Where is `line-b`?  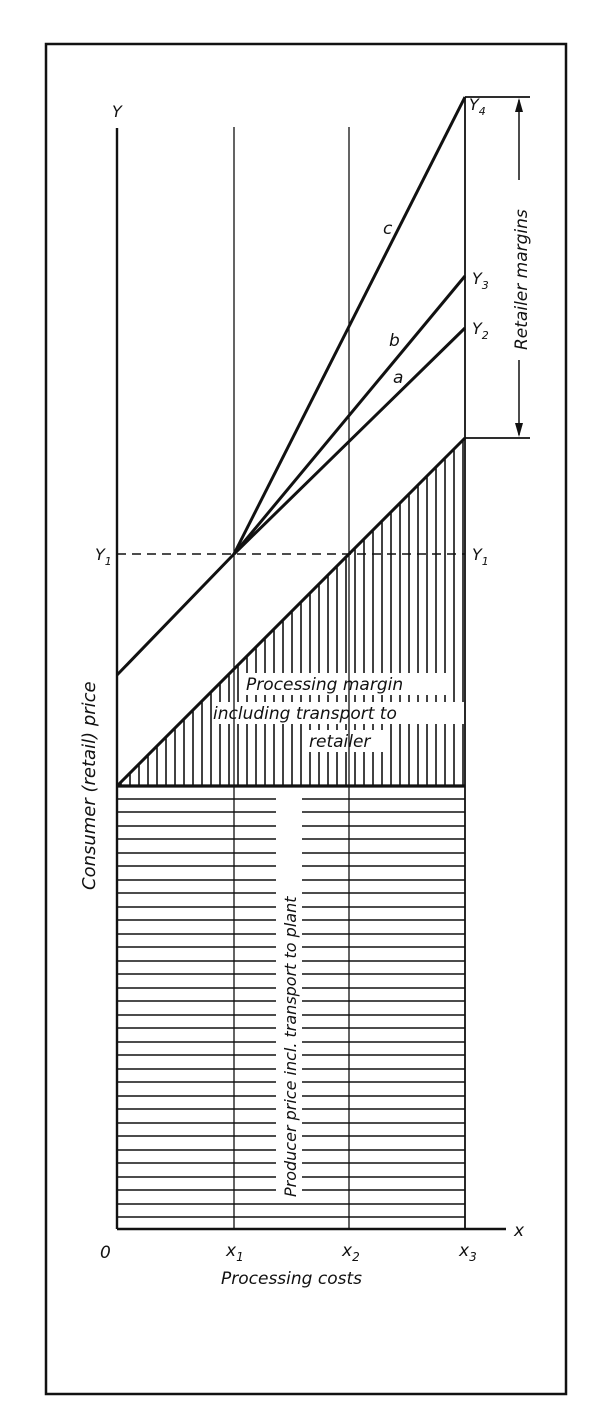 line-b is located at coordinates (349, 415).